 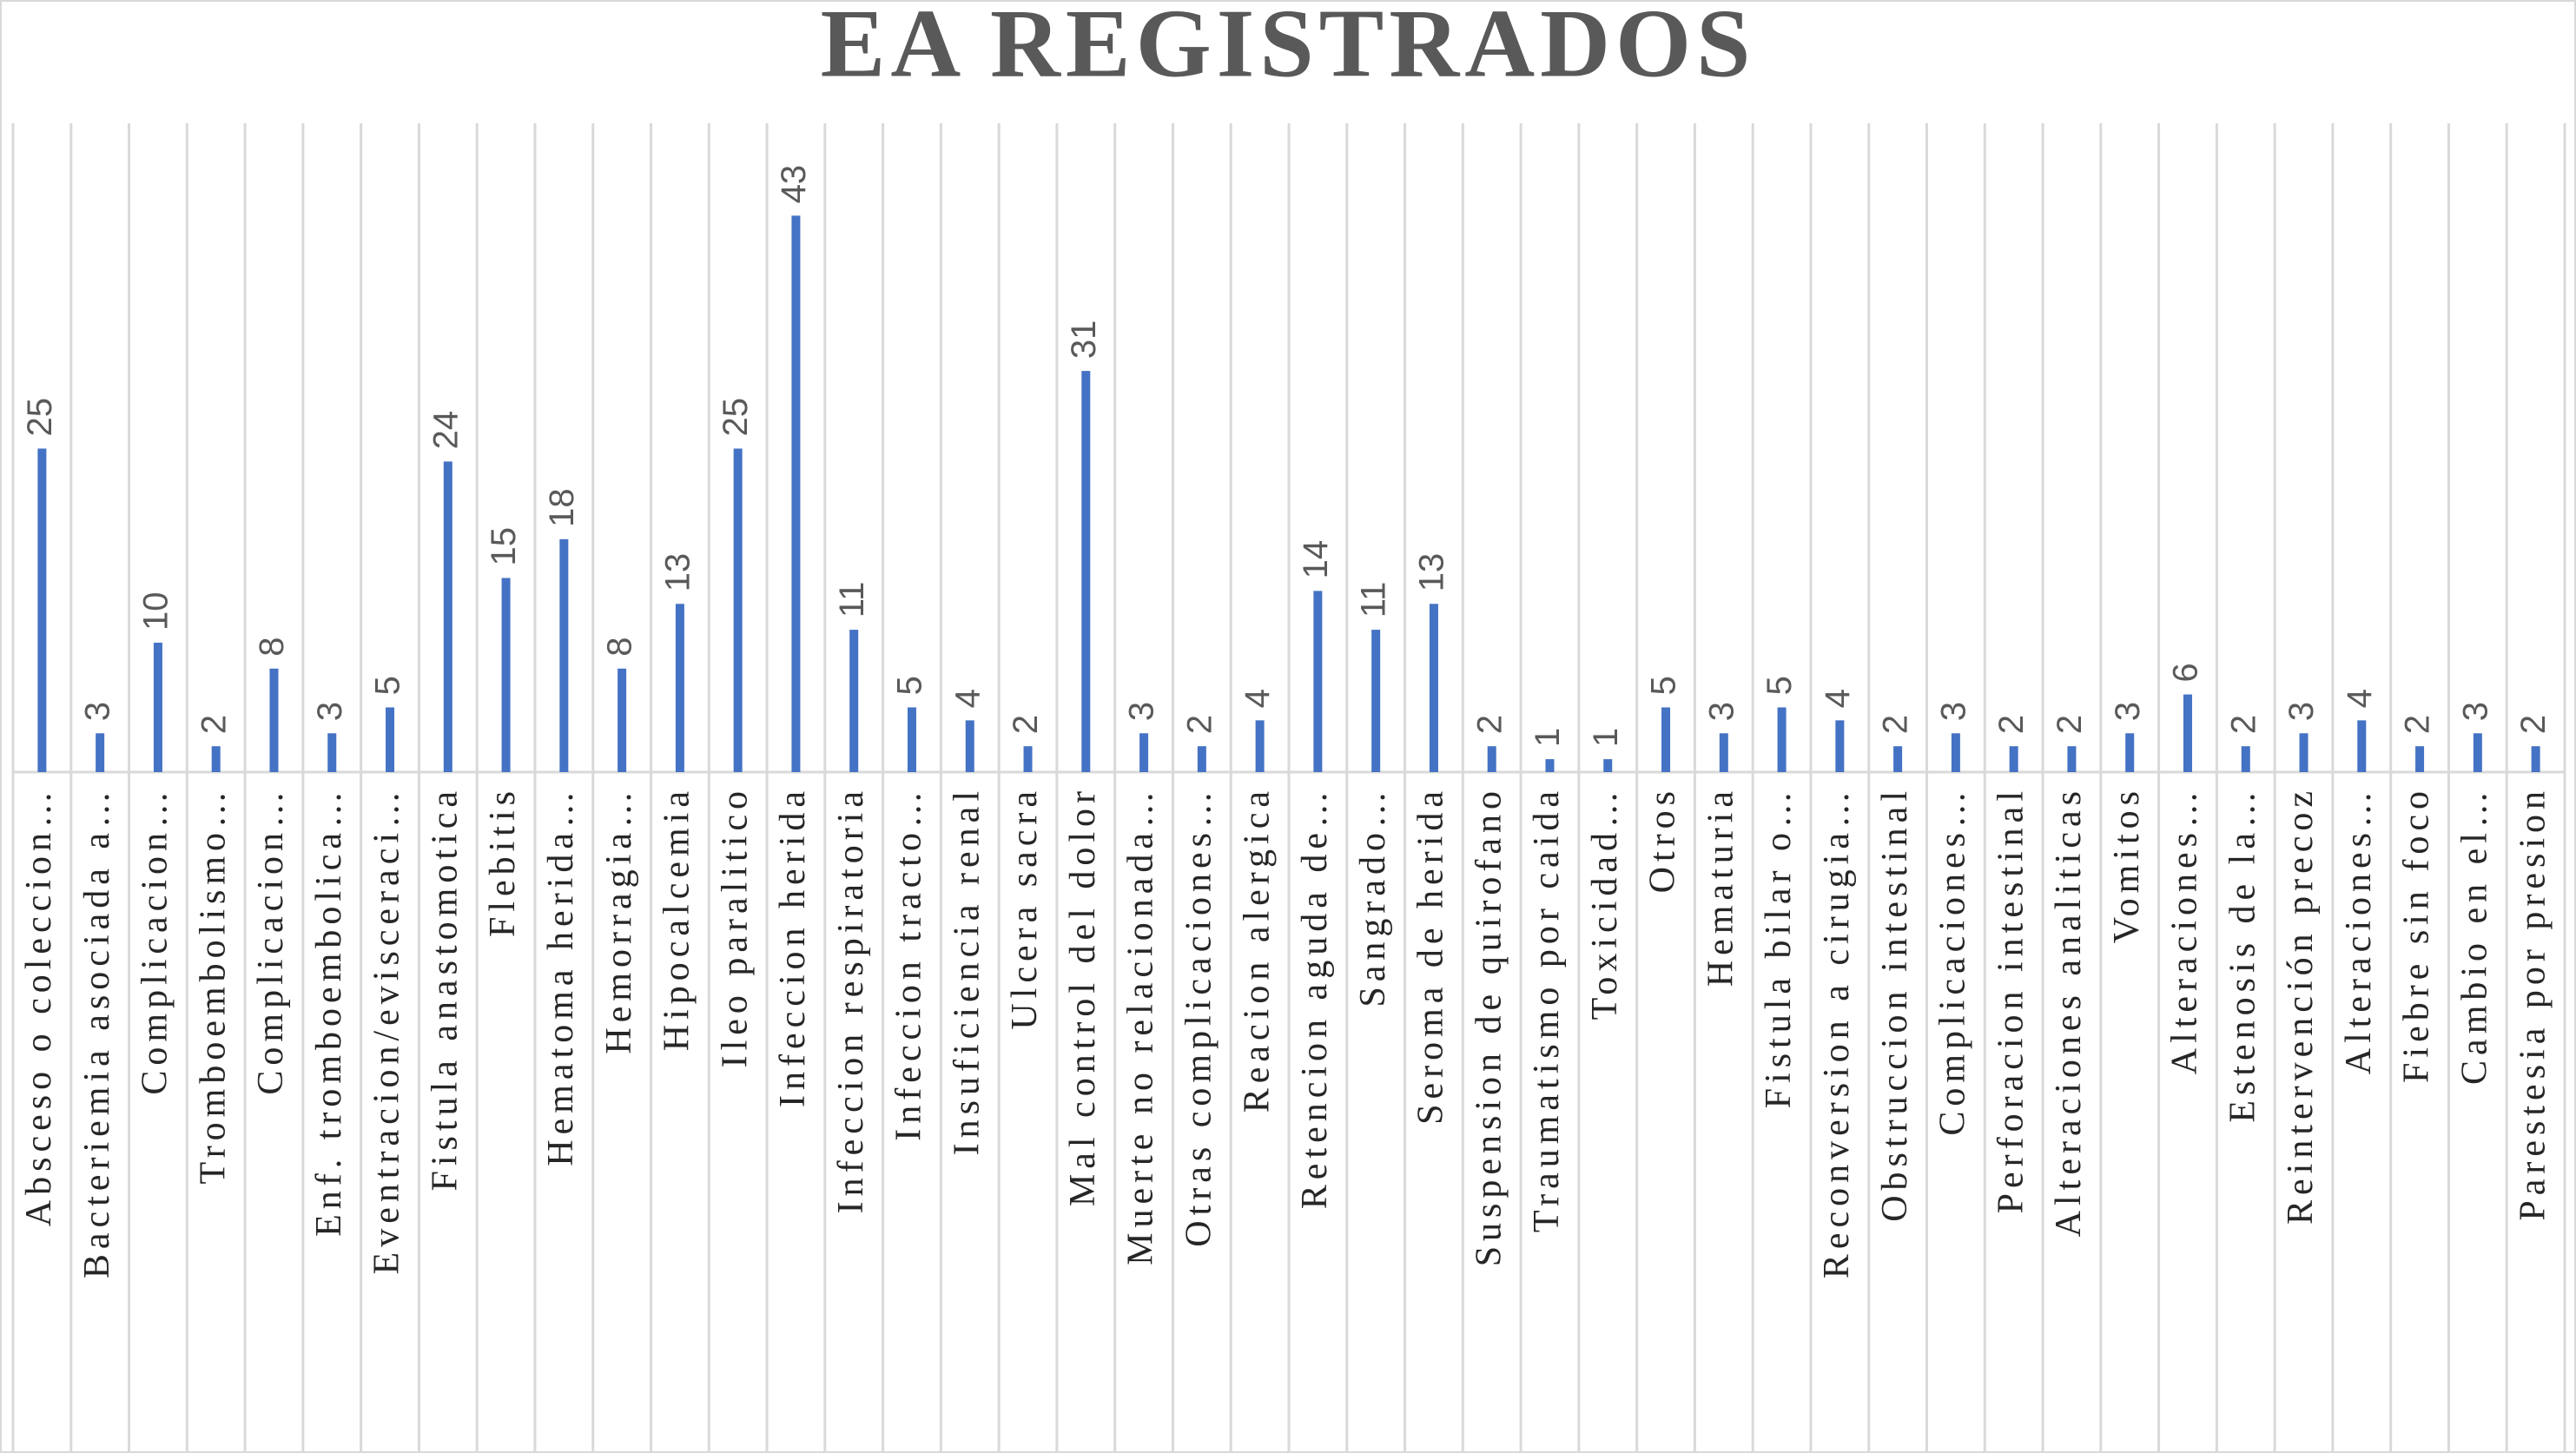 I want to click on x-tick-label: Hematuria, so click(x=1721, y=887).